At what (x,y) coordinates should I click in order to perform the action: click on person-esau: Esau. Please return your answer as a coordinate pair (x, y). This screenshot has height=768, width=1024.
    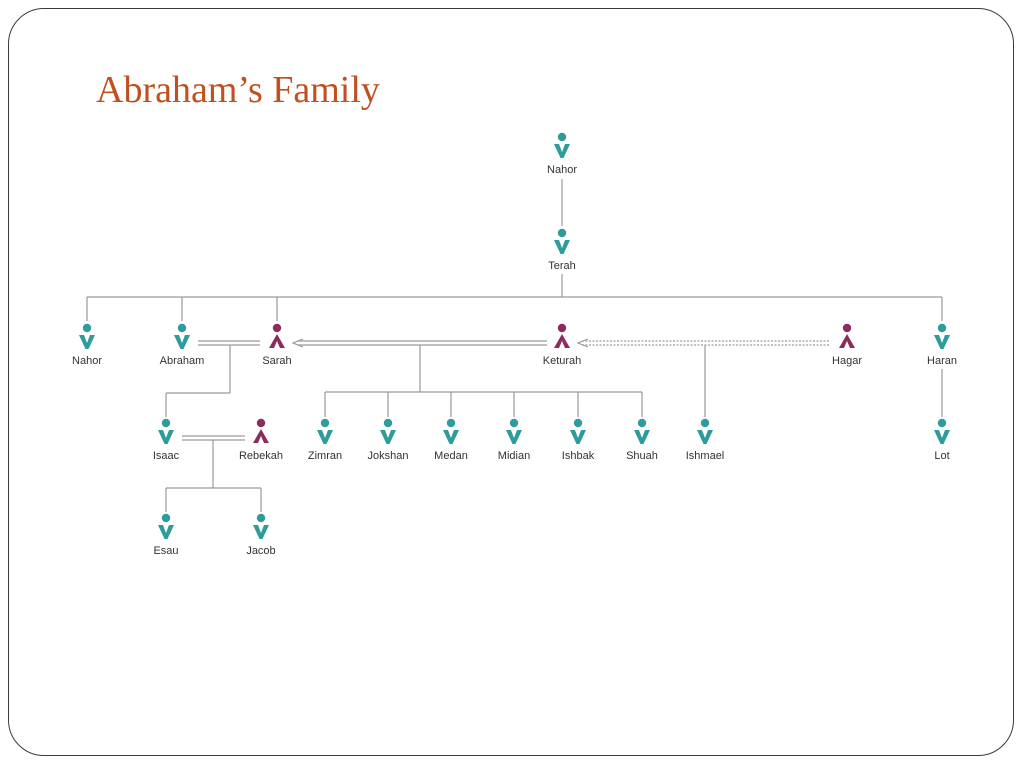
    Looking at the image, I should click on (166, 535).